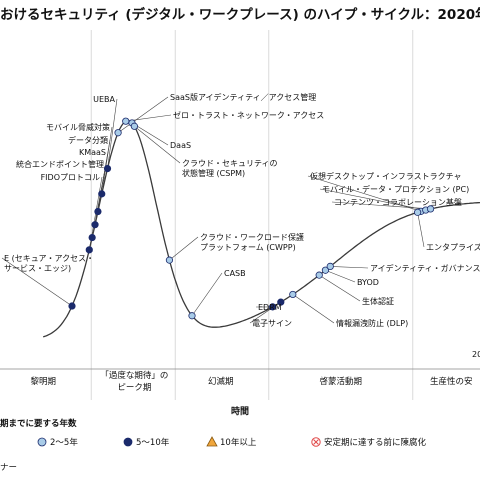 This screenshot has height=480, width=480. Describe the element at coordinates (476, 354) in the screenshot. I see `as-of-note: 20` at that location.